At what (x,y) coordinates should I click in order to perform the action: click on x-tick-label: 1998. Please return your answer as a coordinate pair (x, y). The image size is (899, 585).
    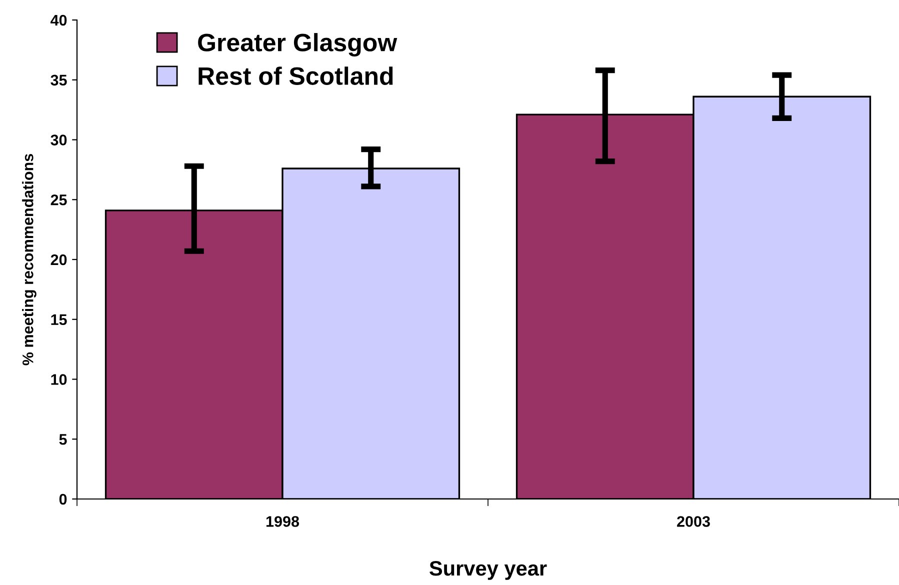
    Looking at the image, I should click on (283, 521).